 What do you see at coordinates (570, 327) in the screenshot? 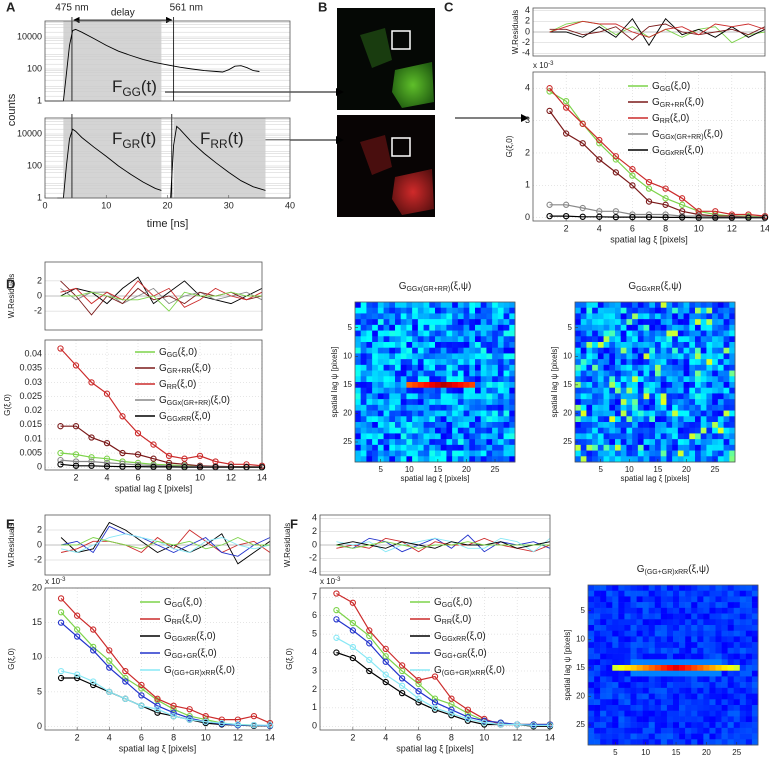
I see `y-tick-label: 5` at bounding box center [570, 327].